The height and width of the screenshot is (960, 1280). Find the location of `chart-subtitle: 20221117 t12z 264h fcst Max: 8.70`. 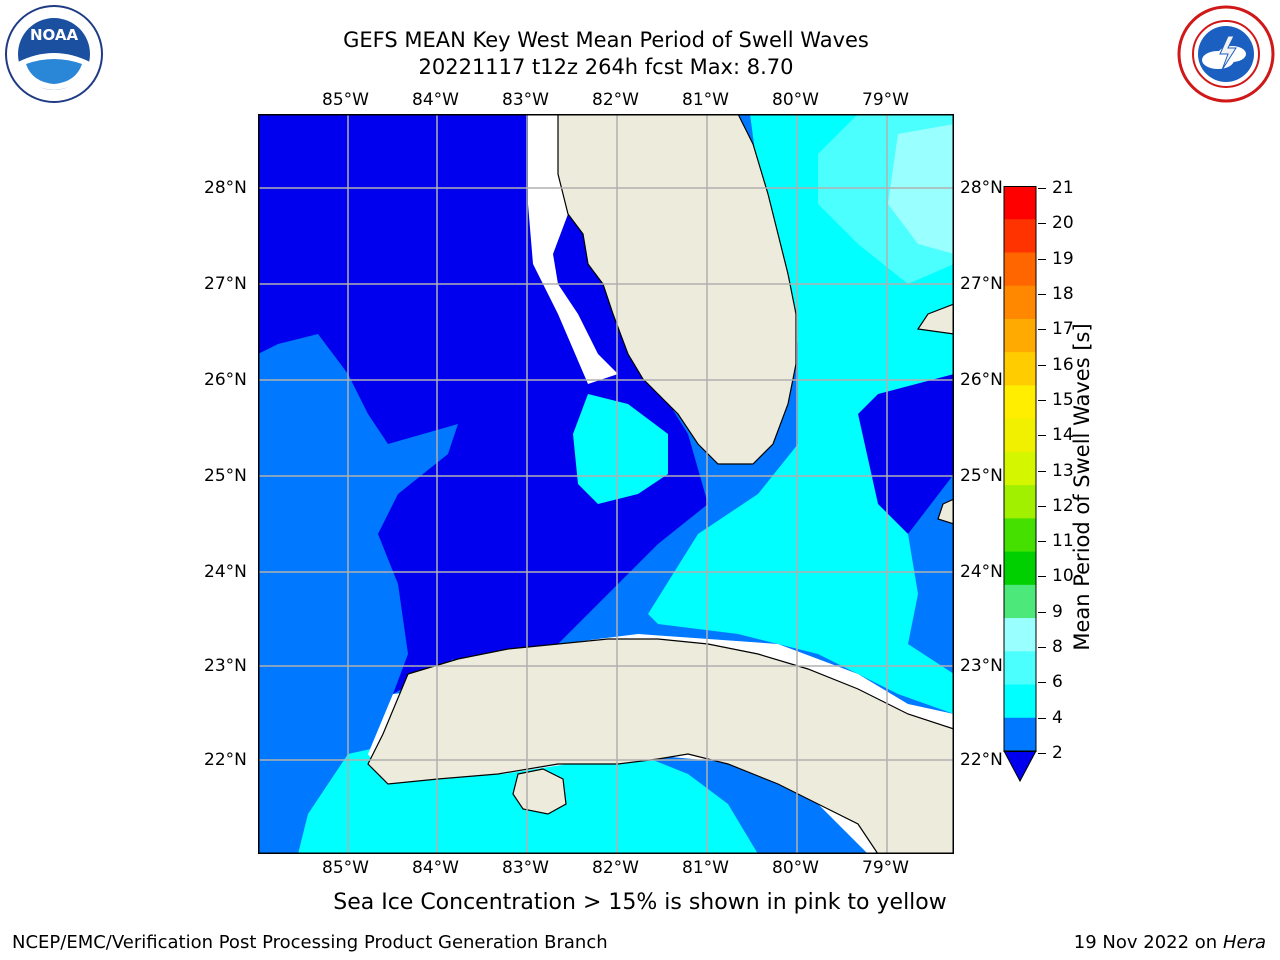

chart-subtitle: 20221117 t12z 264h fcst Max: 8.70 is located at coordinates (606, 67).